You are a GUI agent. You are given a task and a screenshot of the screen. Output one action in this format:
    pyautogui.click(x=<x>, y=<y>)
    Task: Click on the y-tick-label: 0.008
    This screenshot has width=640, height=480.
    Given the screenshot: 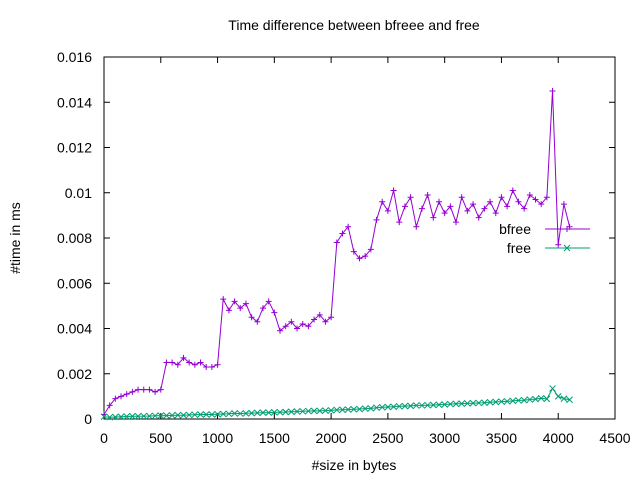 What is the action you would take?
    pyautogui.click(x=74, y=238)
    